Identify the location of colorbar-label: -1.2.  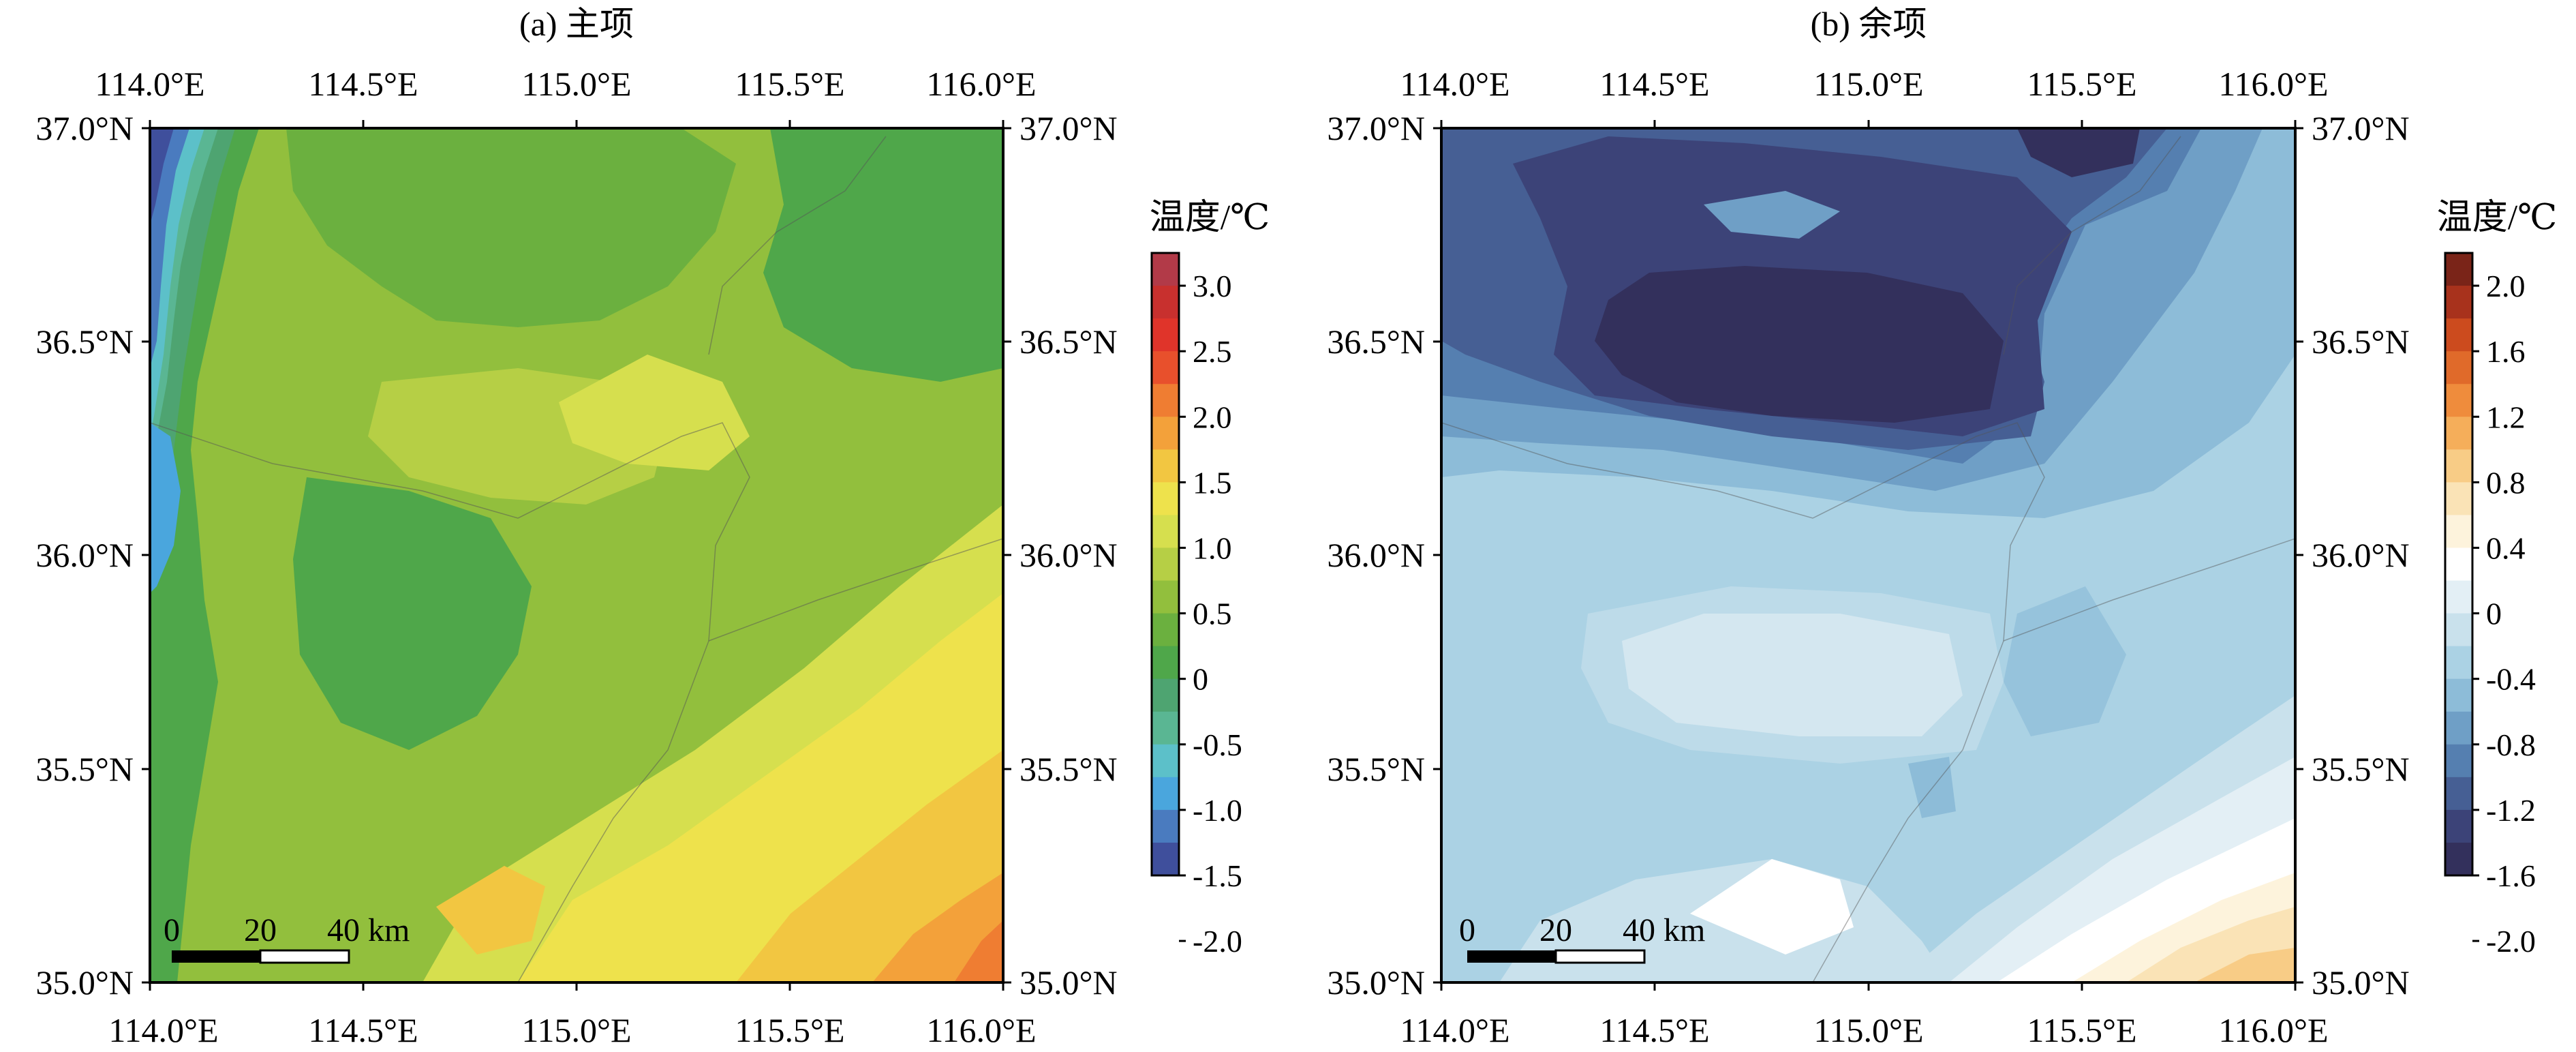
(2511, 810).